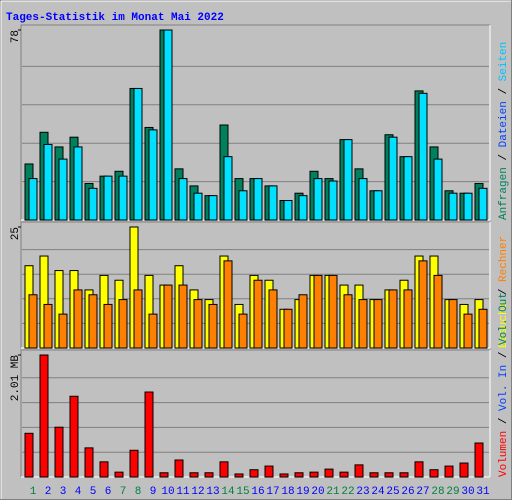 The width and height of the screenshot is (512, 500). I want to click on x-tick-label: 20, so click(317, 492).